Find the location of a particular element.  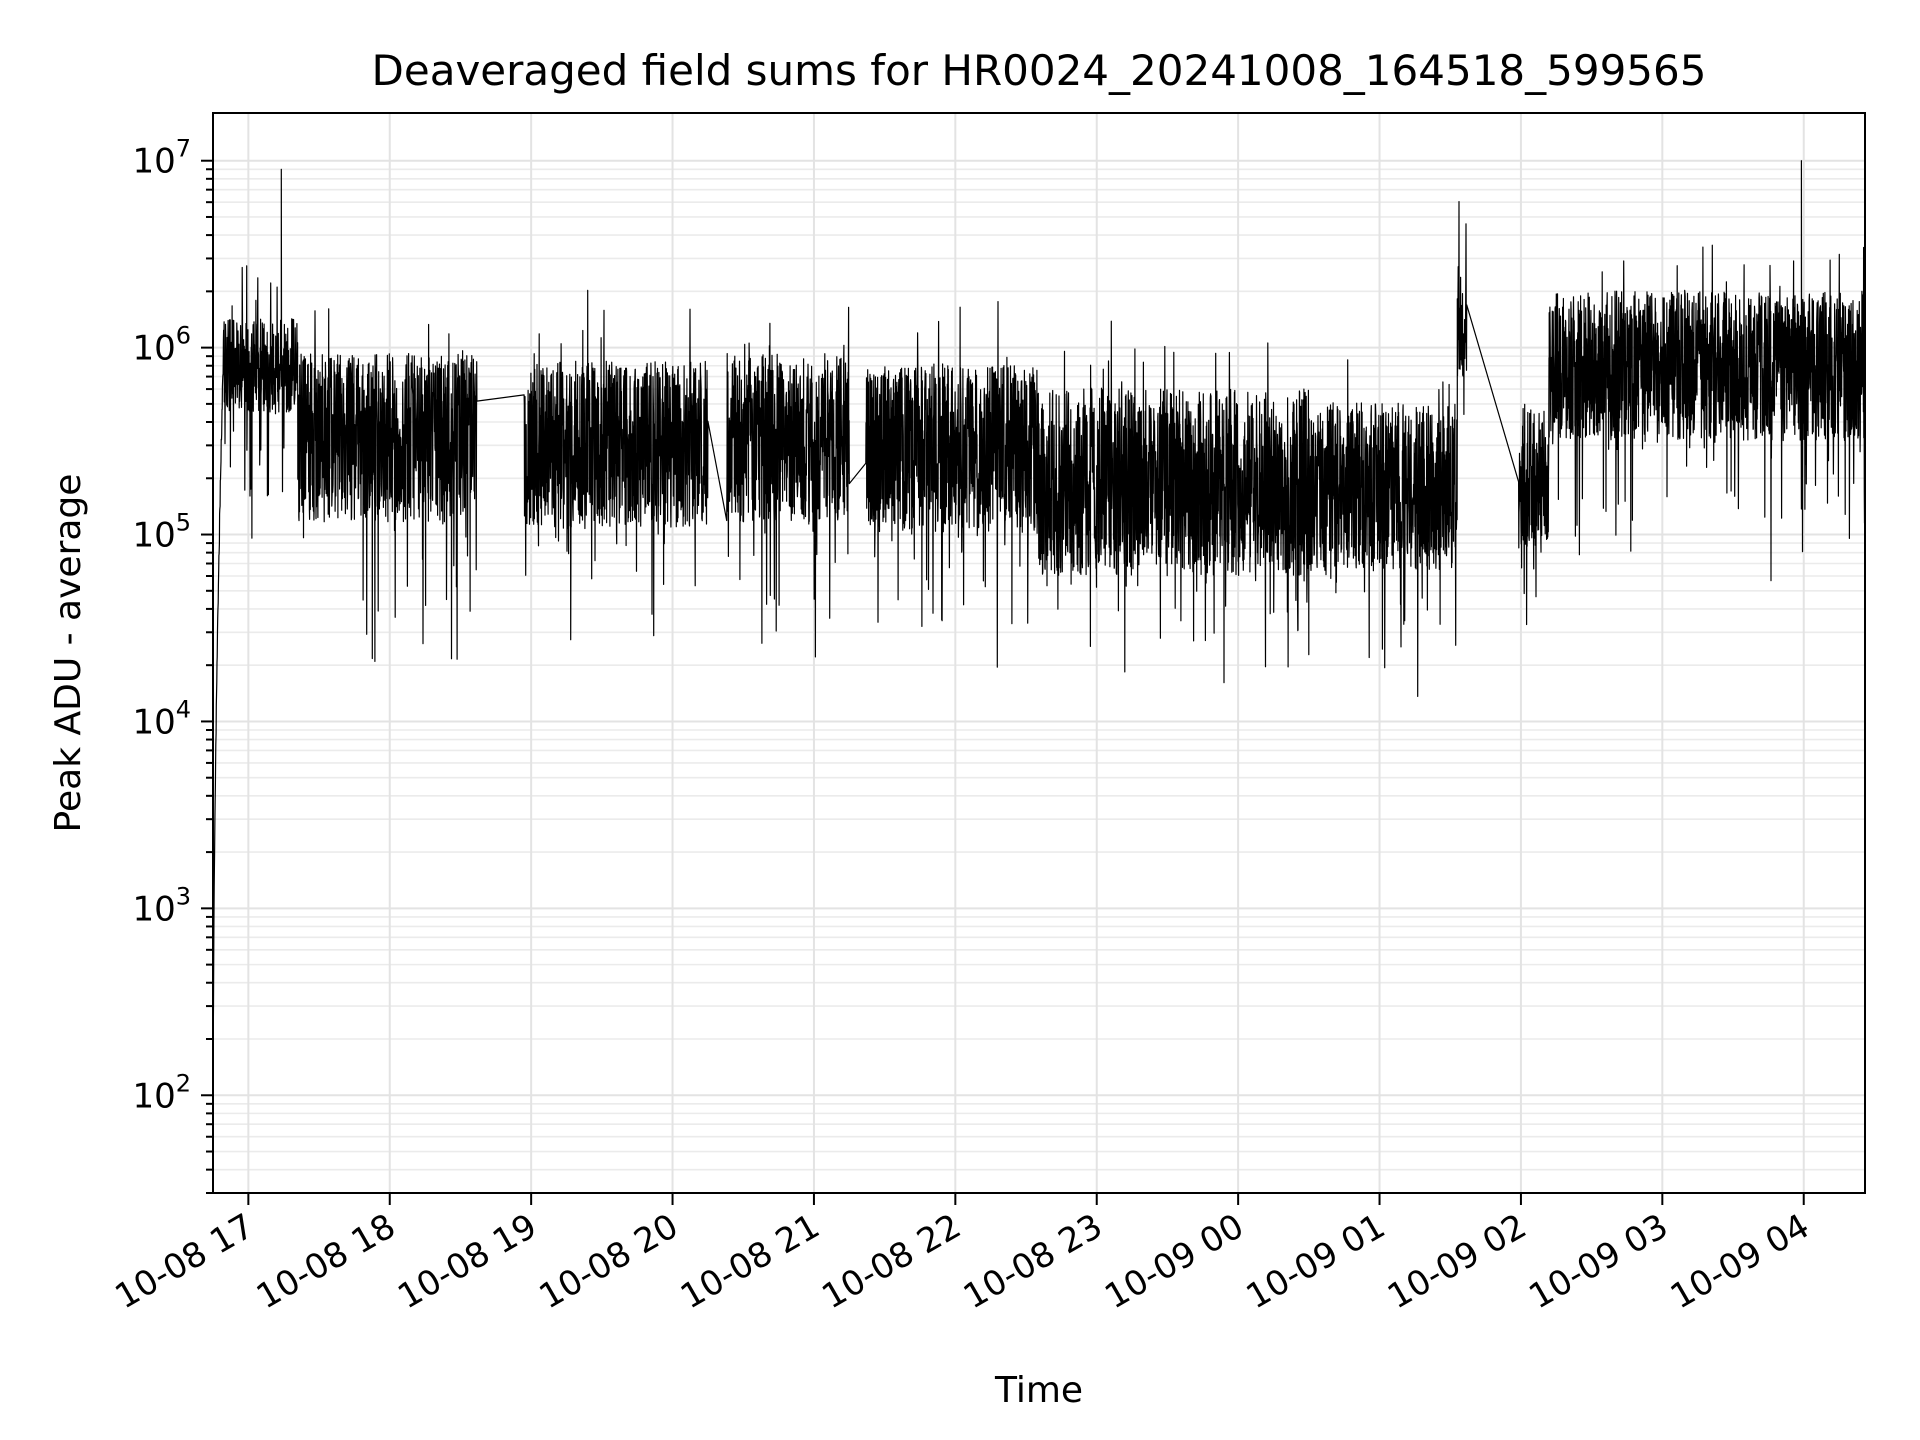

x-tick-label: 10-09 00 is located at coordinates (1174, 1261).